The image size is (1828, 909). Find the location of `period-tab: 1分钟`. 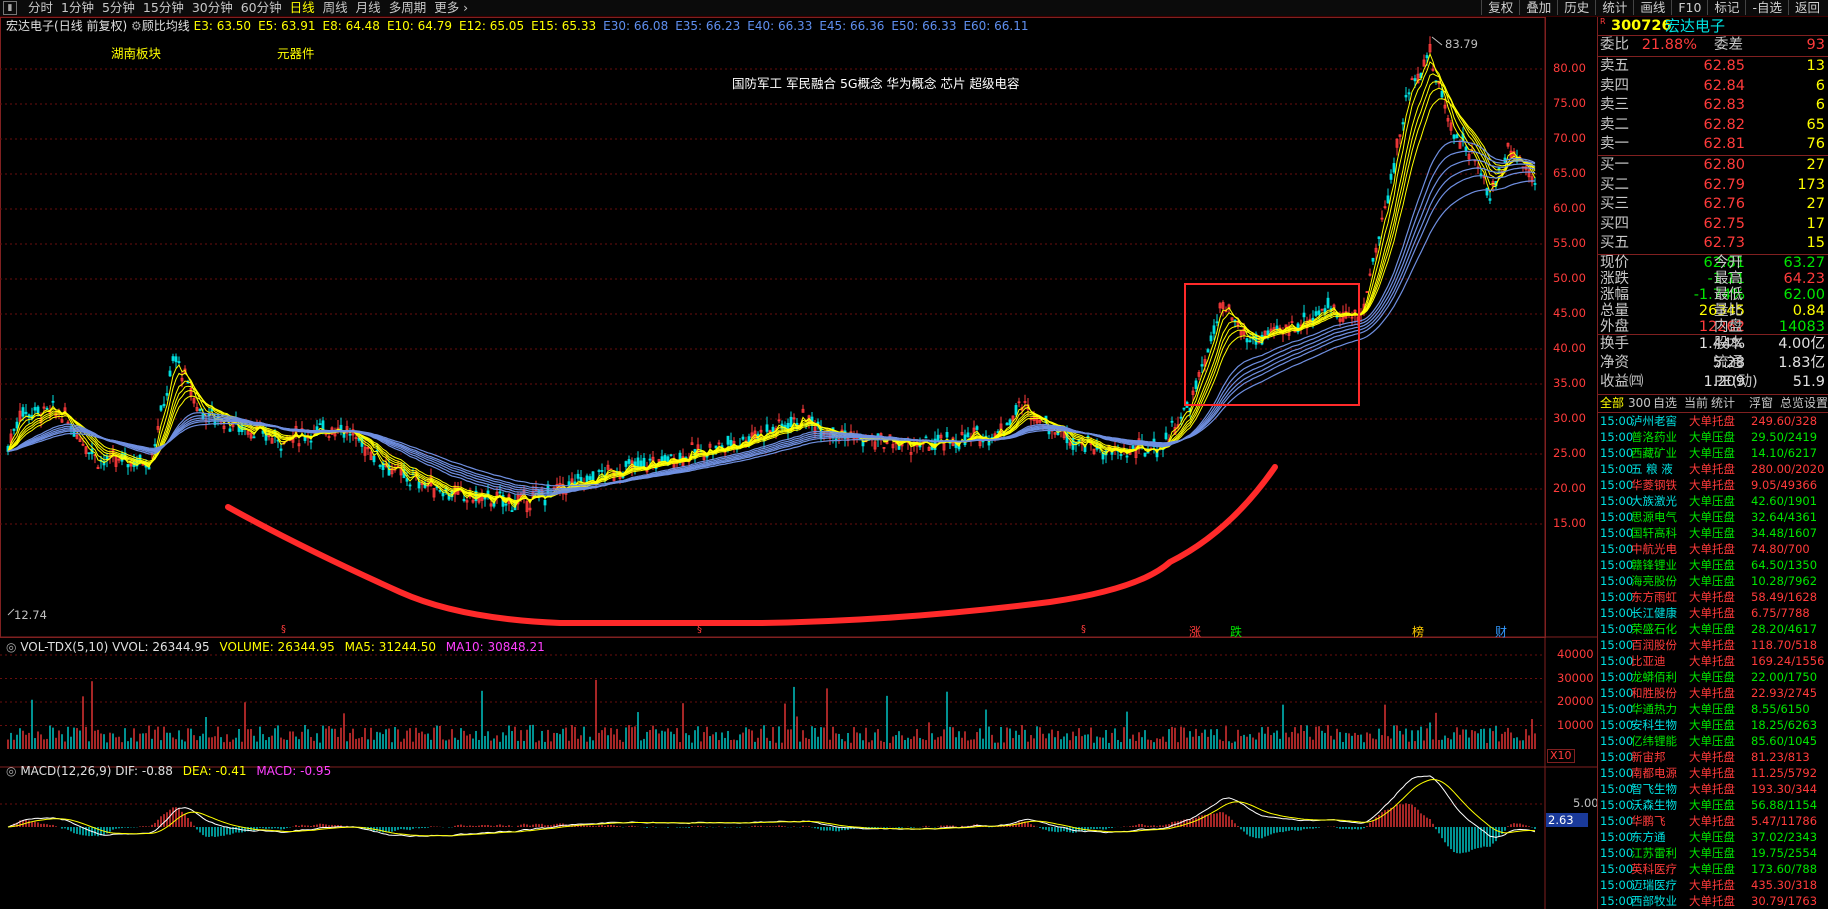

period-tab: 1分钟 is located at coordinates (77, 7).